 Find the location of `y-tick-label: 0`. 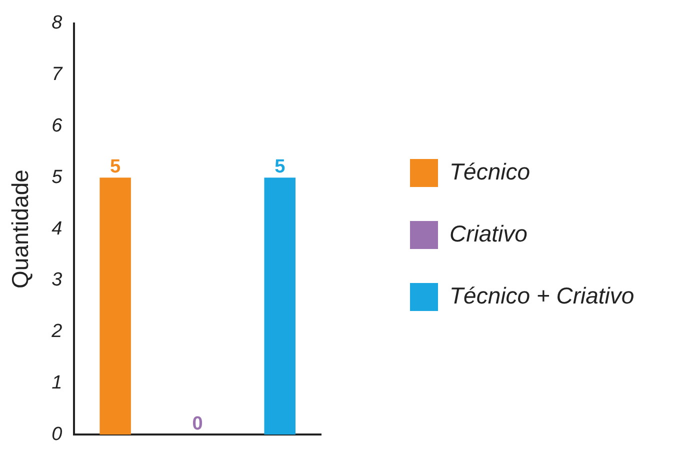

y-tick-label: 0 is located at coordinates (57, 434).